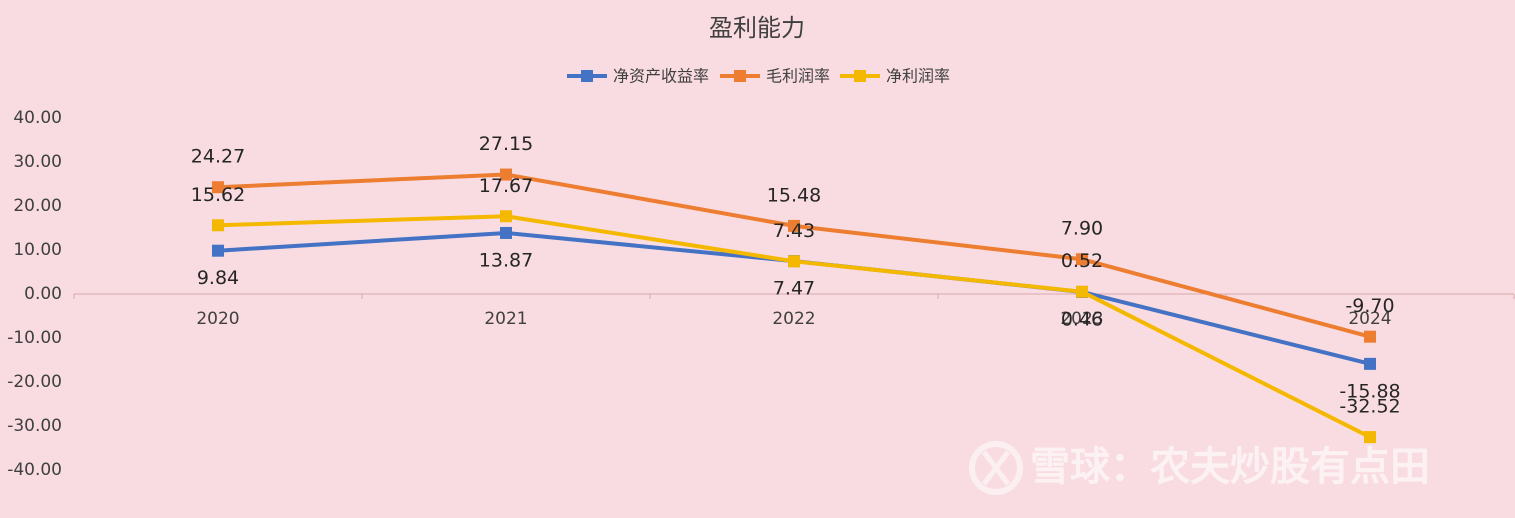 This screenshot has height=518, width=1515. I want to click on data-label: 24.27, so click(218, 157).